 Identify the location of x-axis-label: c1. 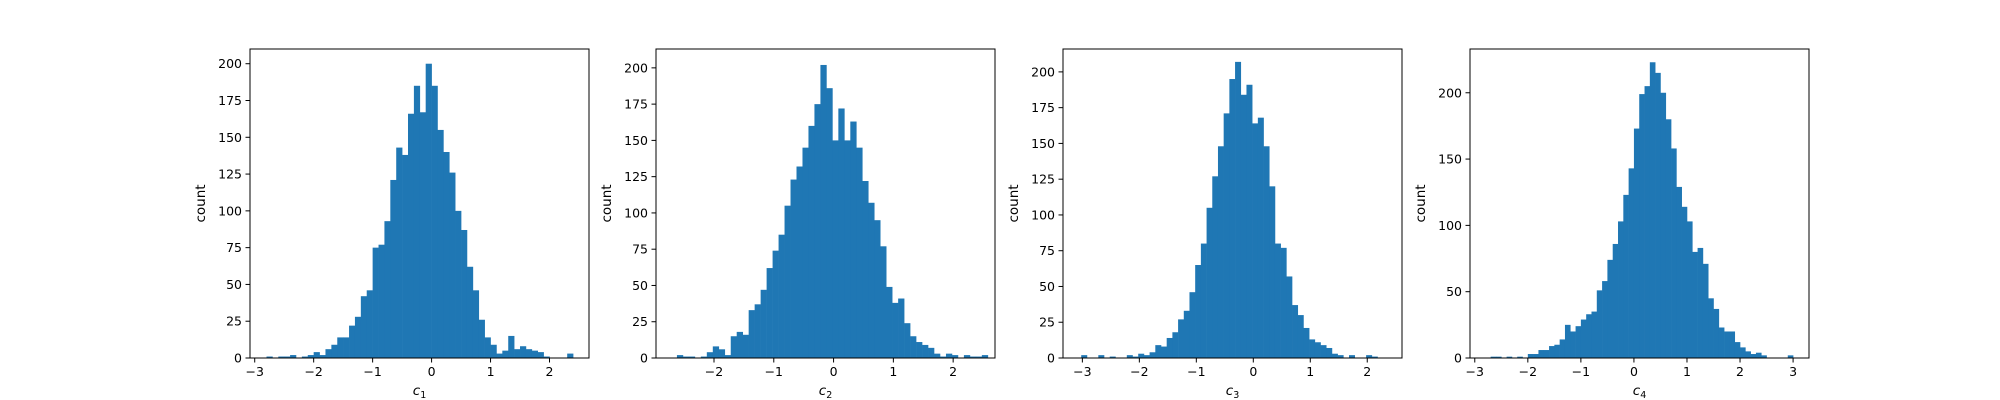
(419, 391).